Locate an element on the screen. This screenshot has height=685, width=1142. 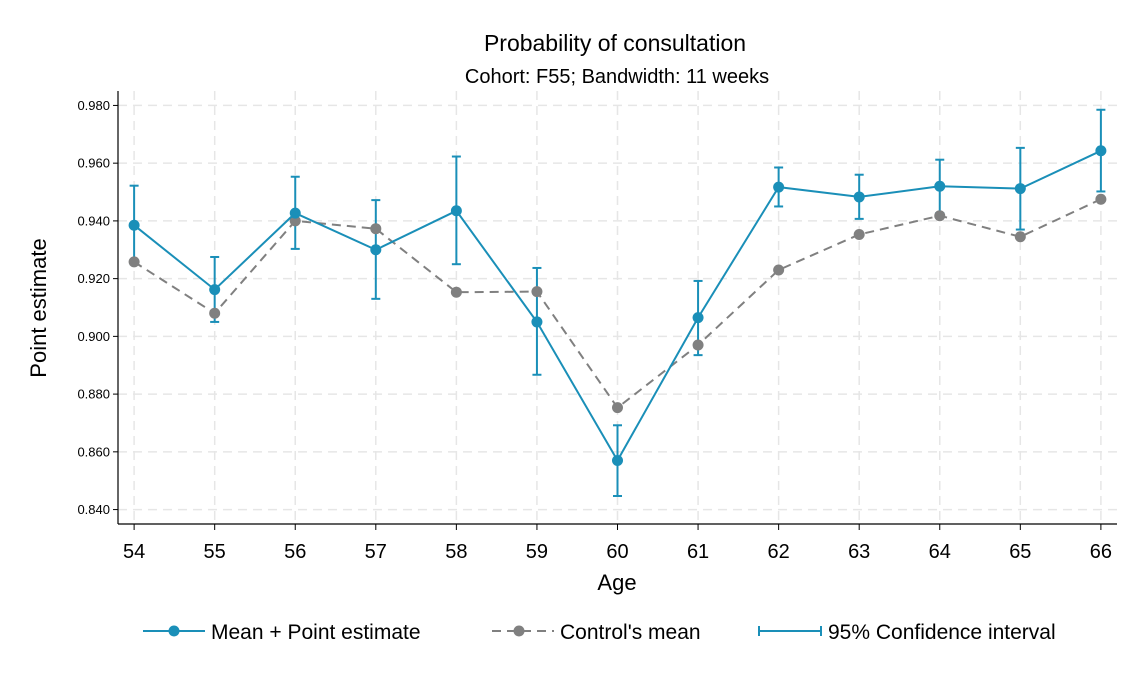
y-tick-label: 0.880 is located at coordinates (93, 394).